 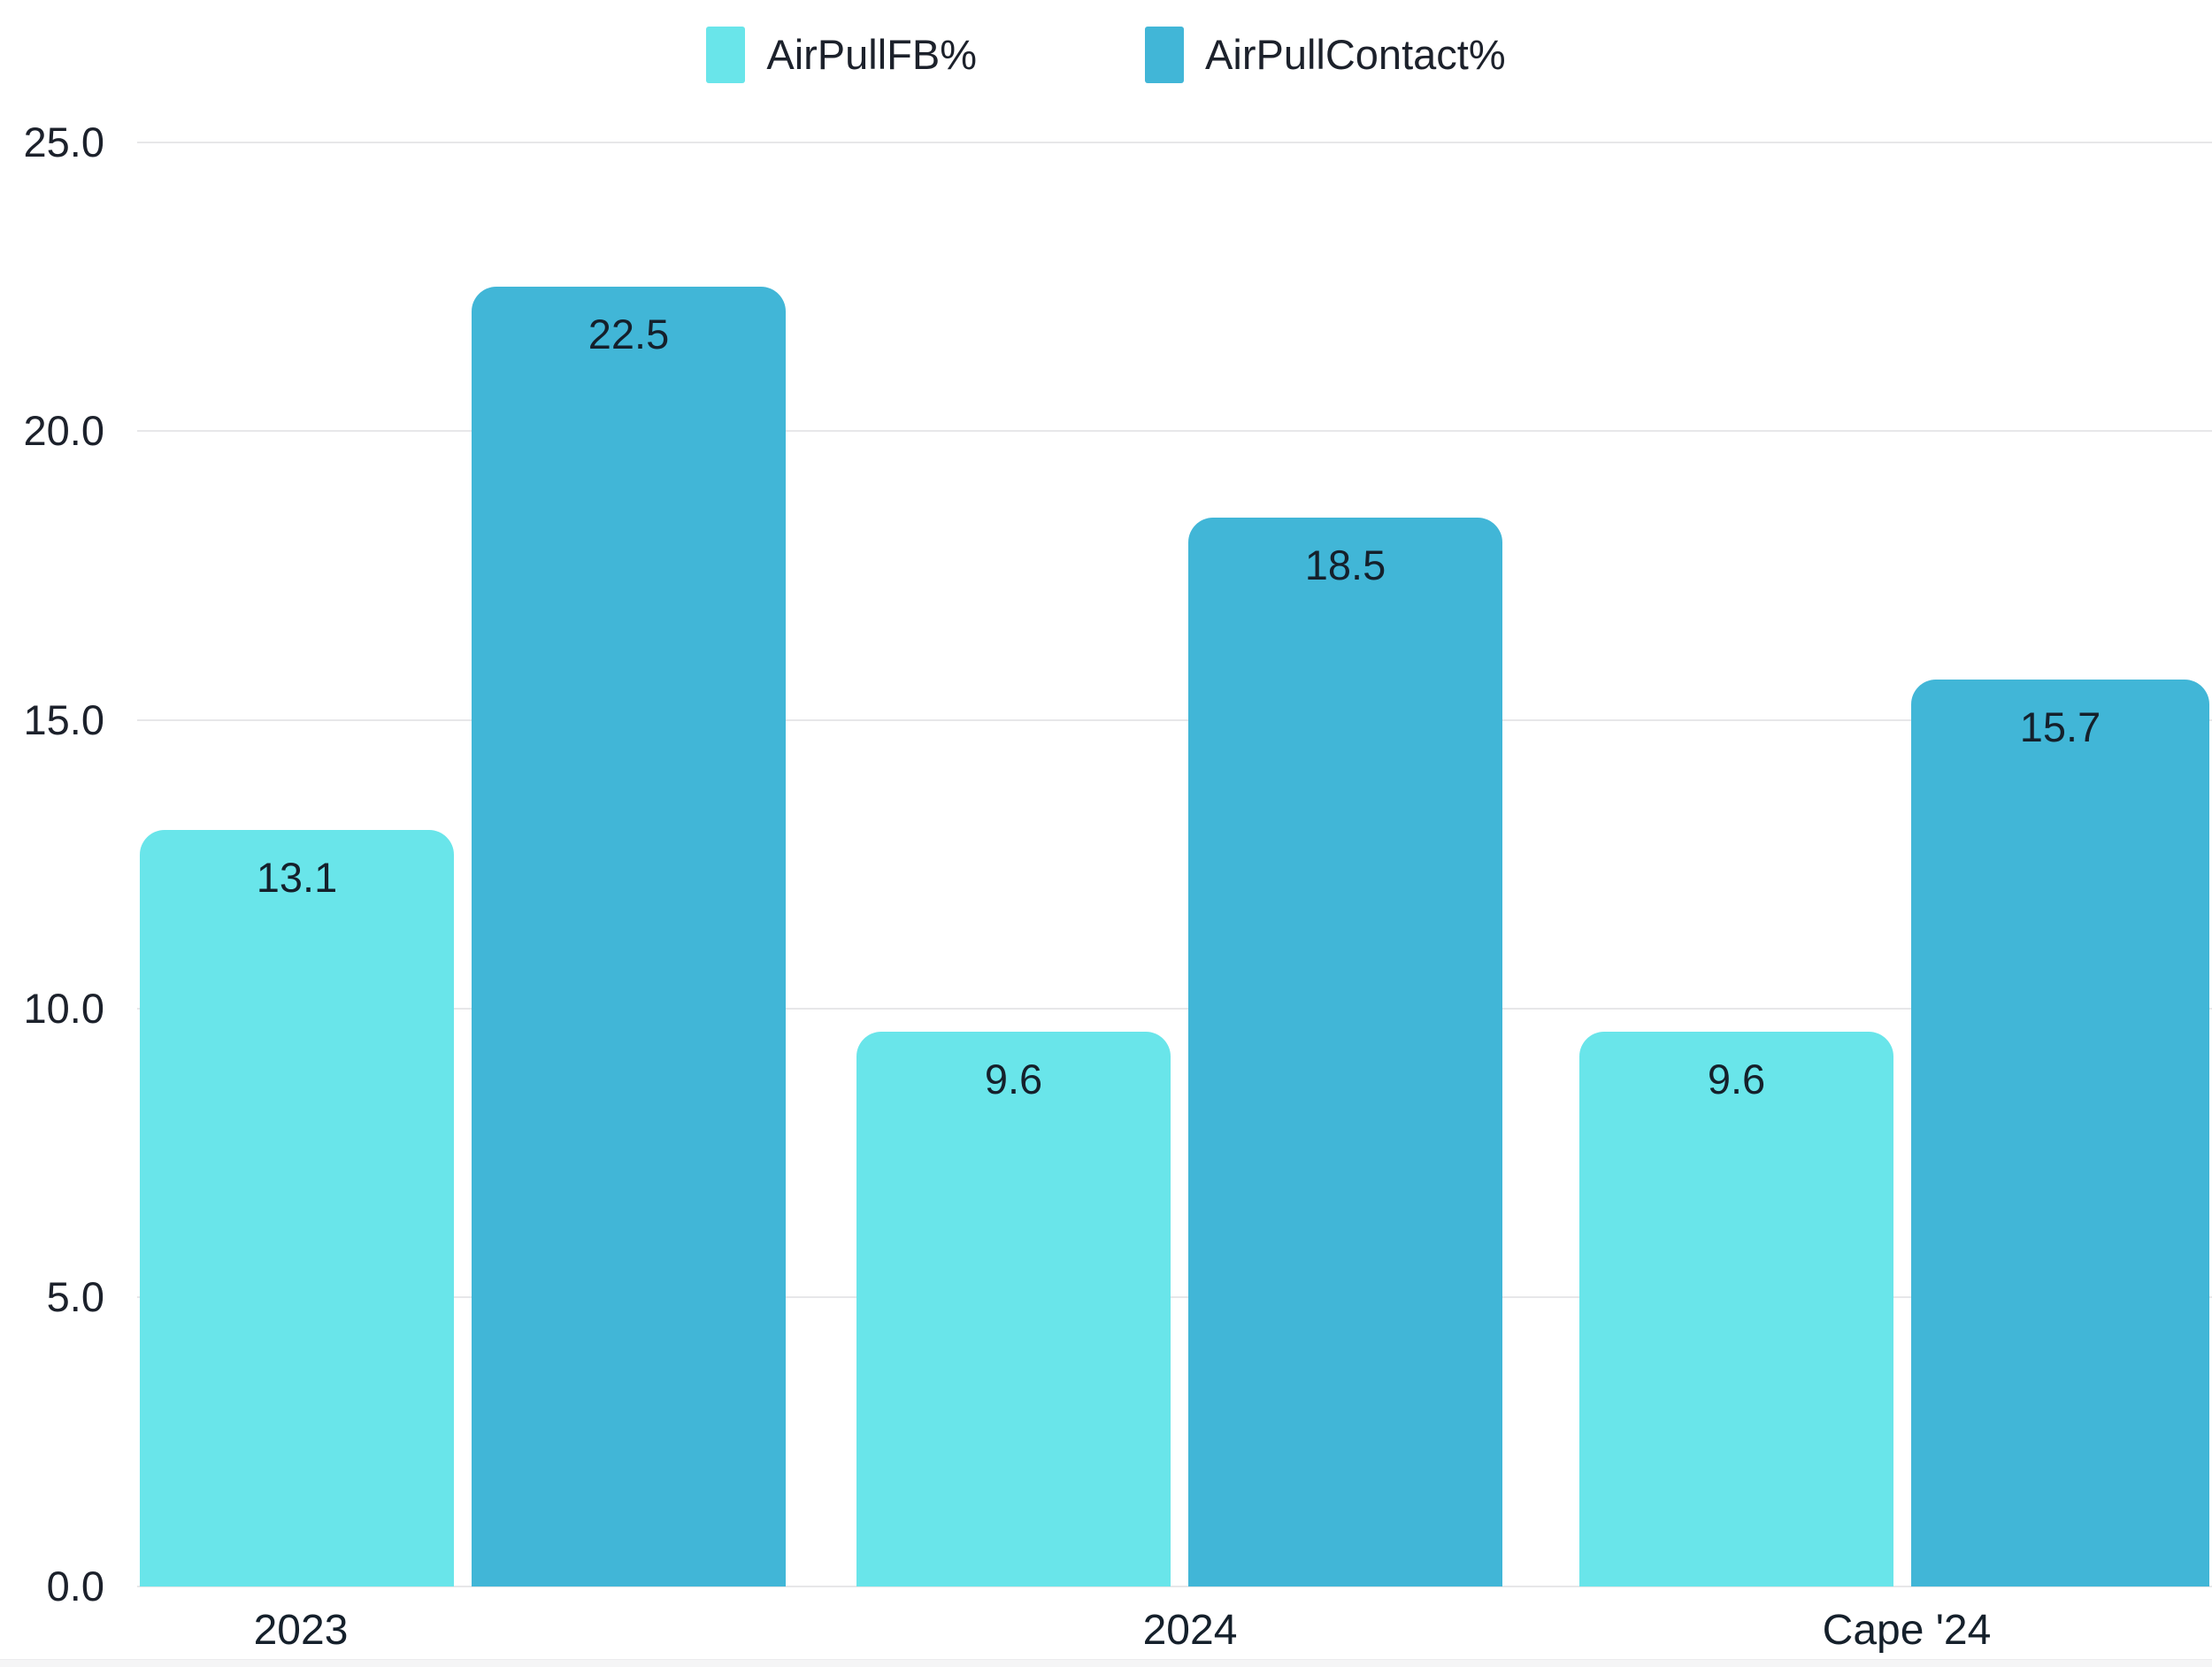 I want to click on bar-value-label: 18.5, so click(x=1345, y=565).